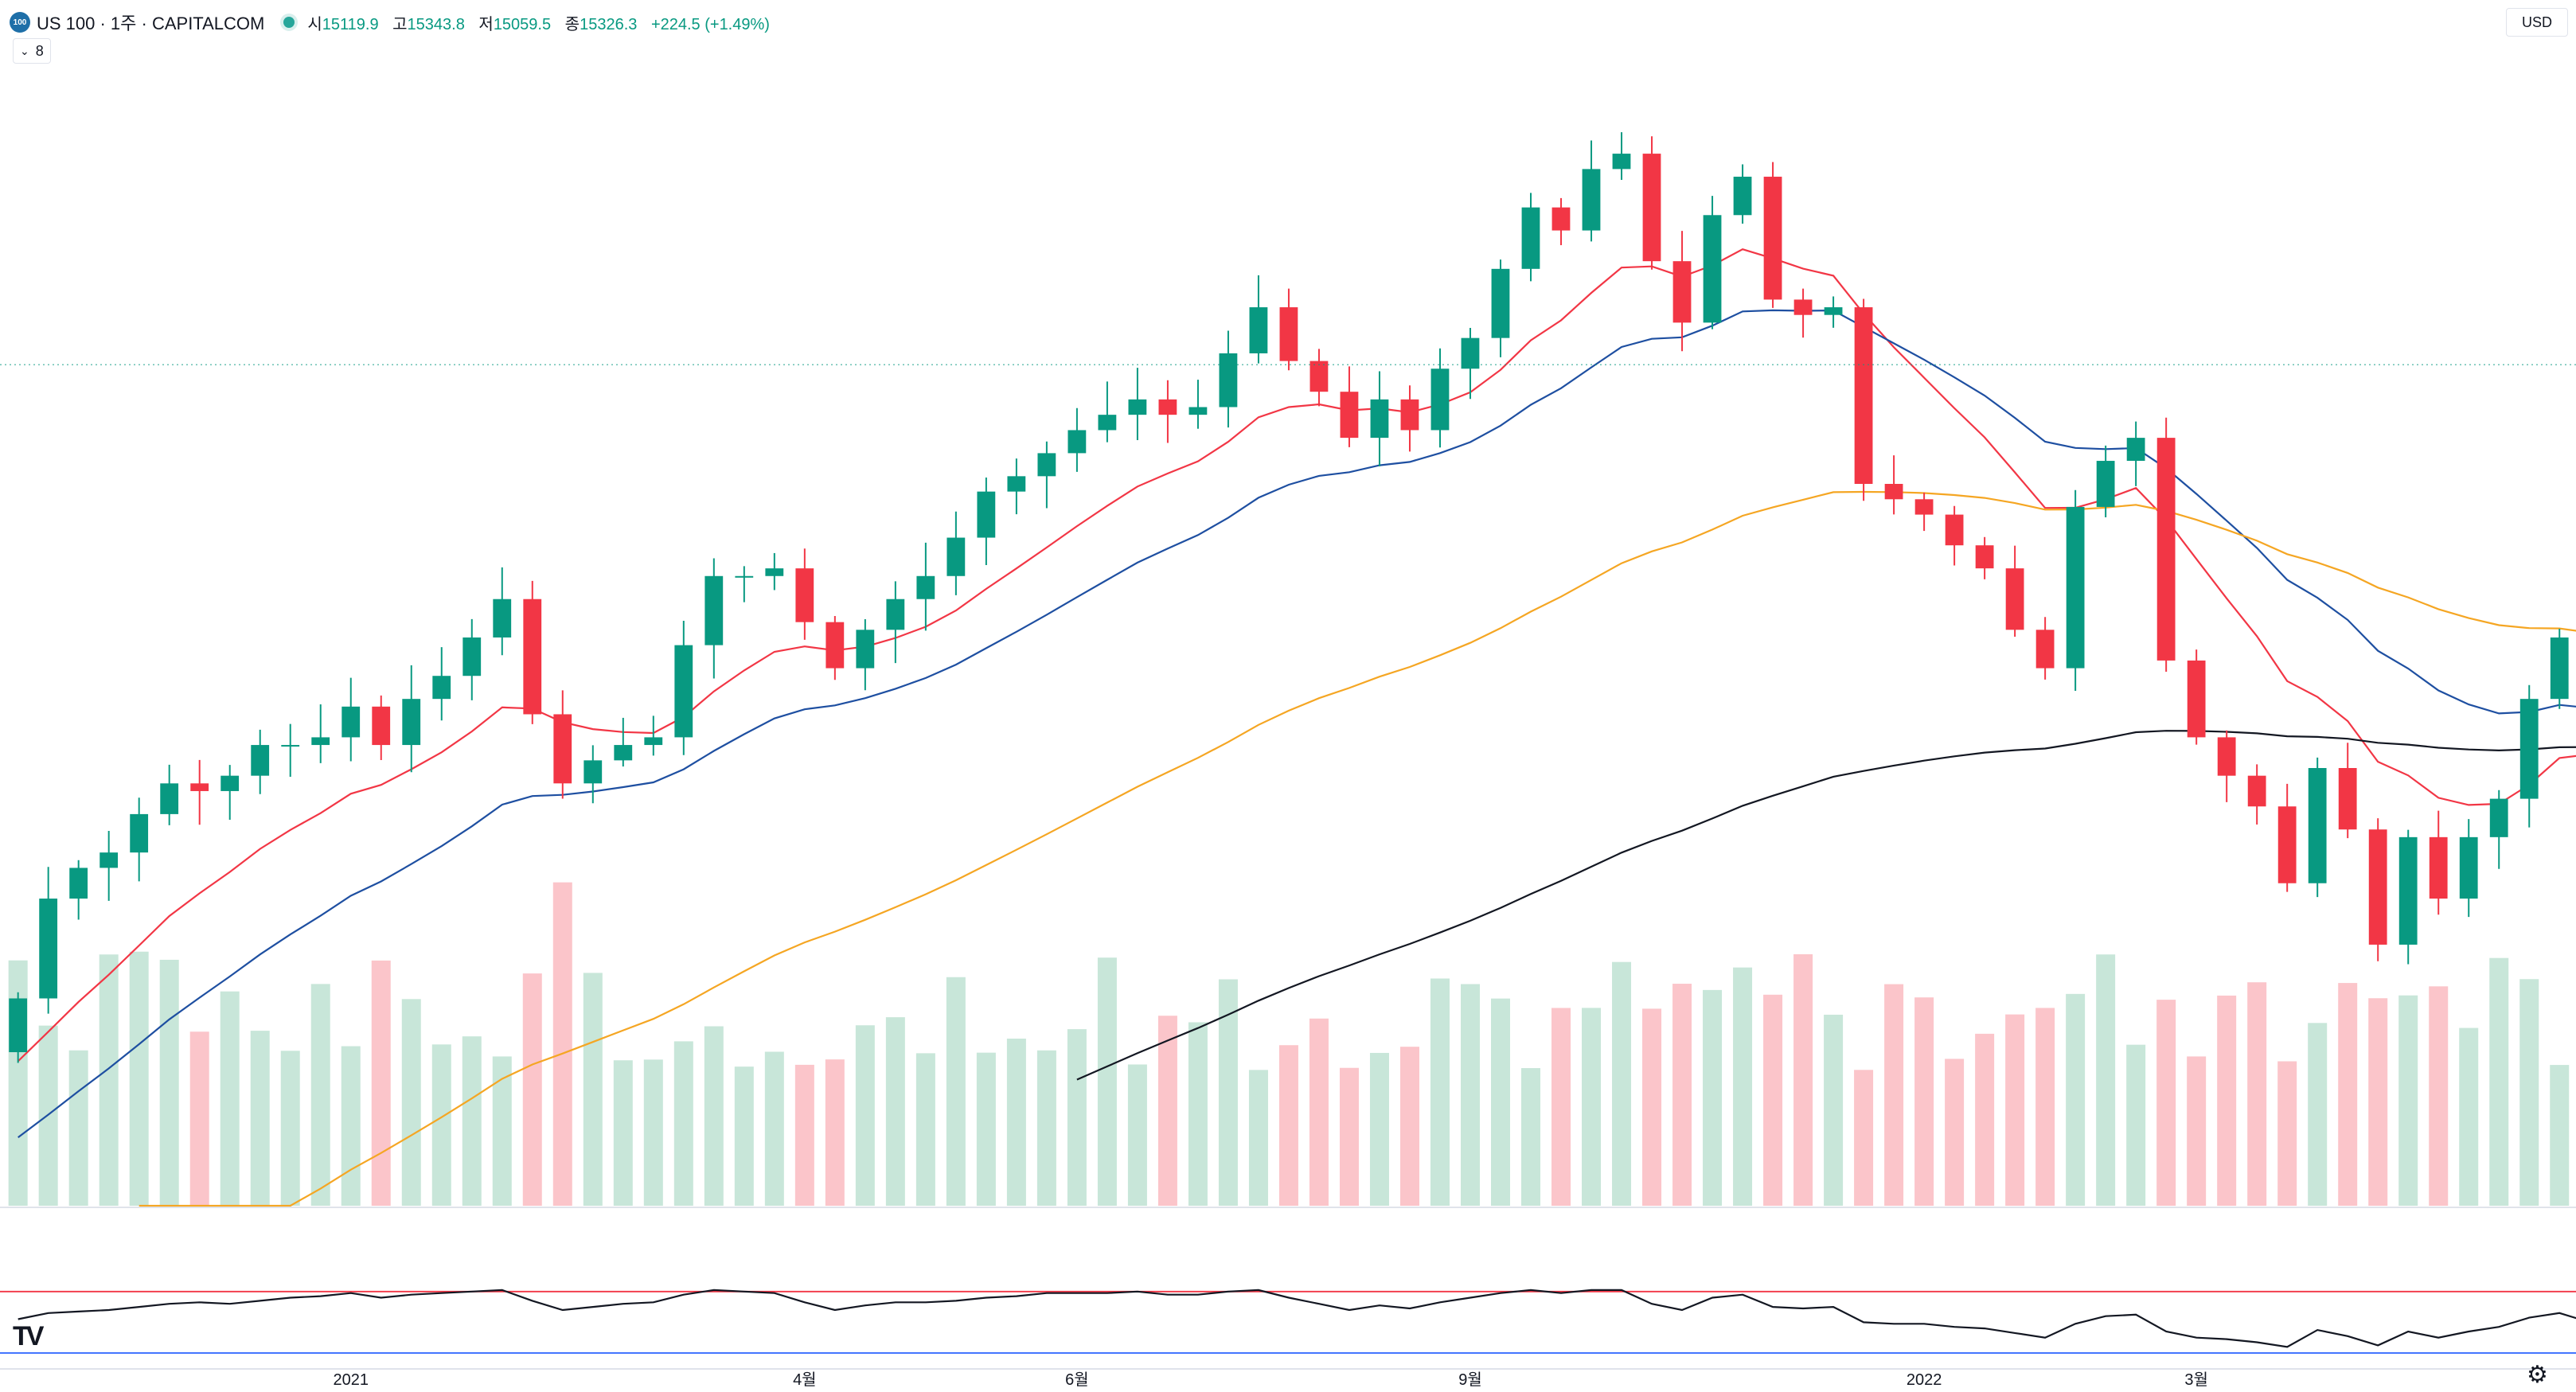 The height and width of the screenshot is (1392, 2576). What do you see at coordinates (24, 50) in the screenshot?
I see `chevron-down-icon: ⌄` at bounding box center [24, 50].